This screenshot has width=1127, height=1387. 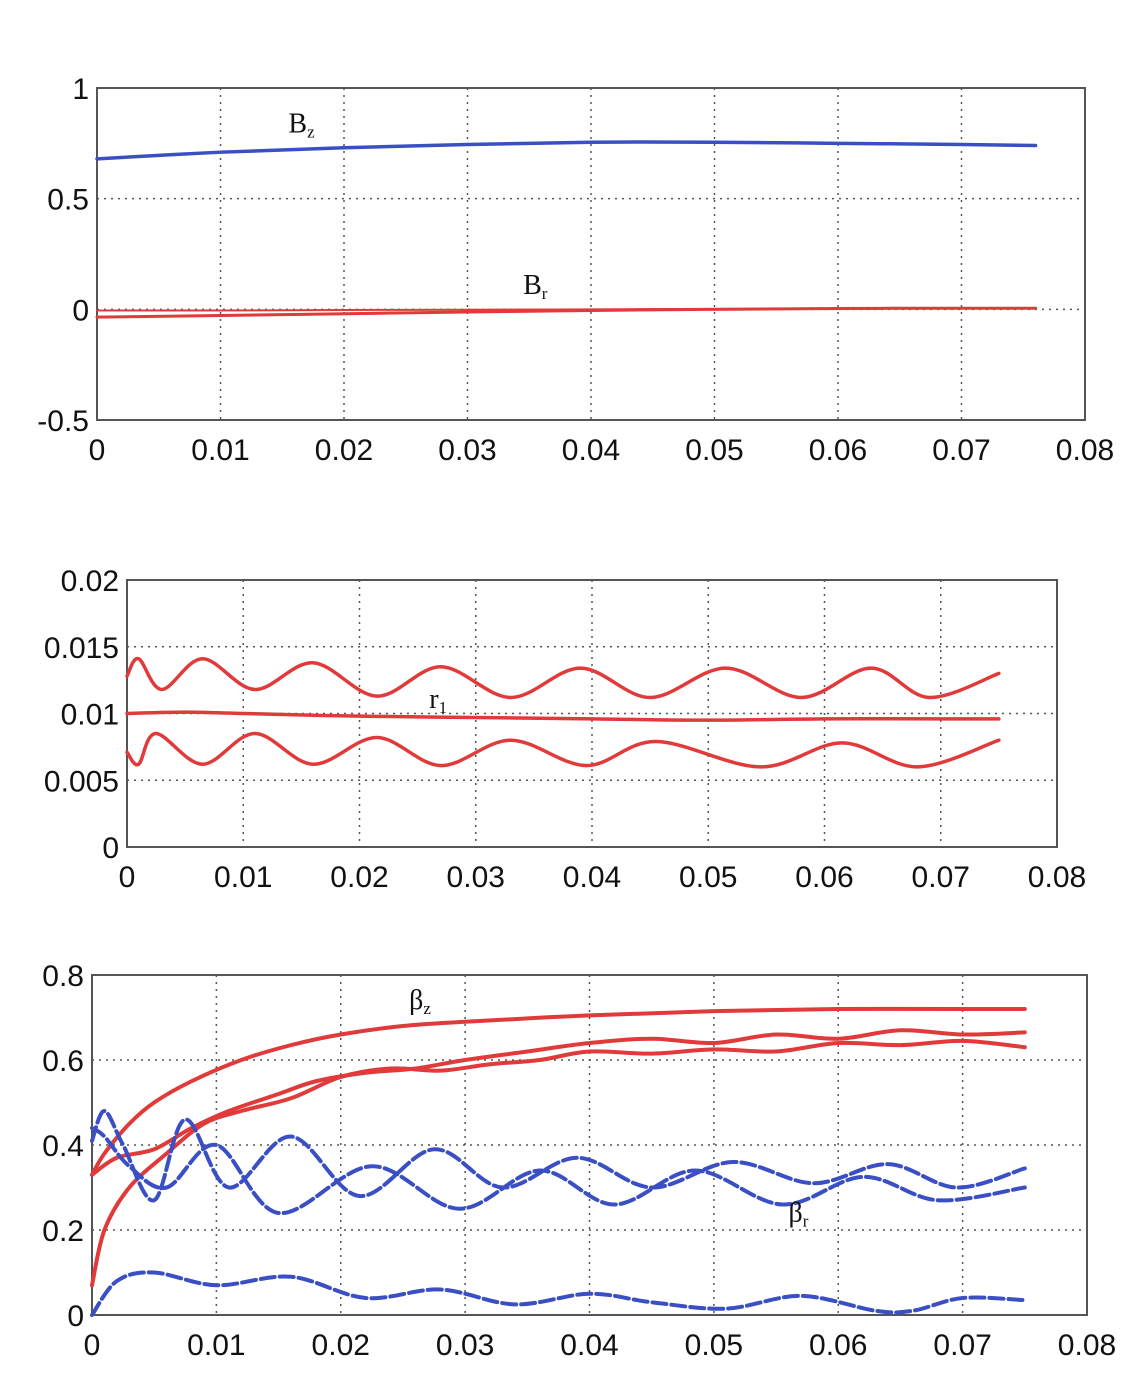 I want to click on y-tick-label: 0.2, so click(x=63, y=1231).